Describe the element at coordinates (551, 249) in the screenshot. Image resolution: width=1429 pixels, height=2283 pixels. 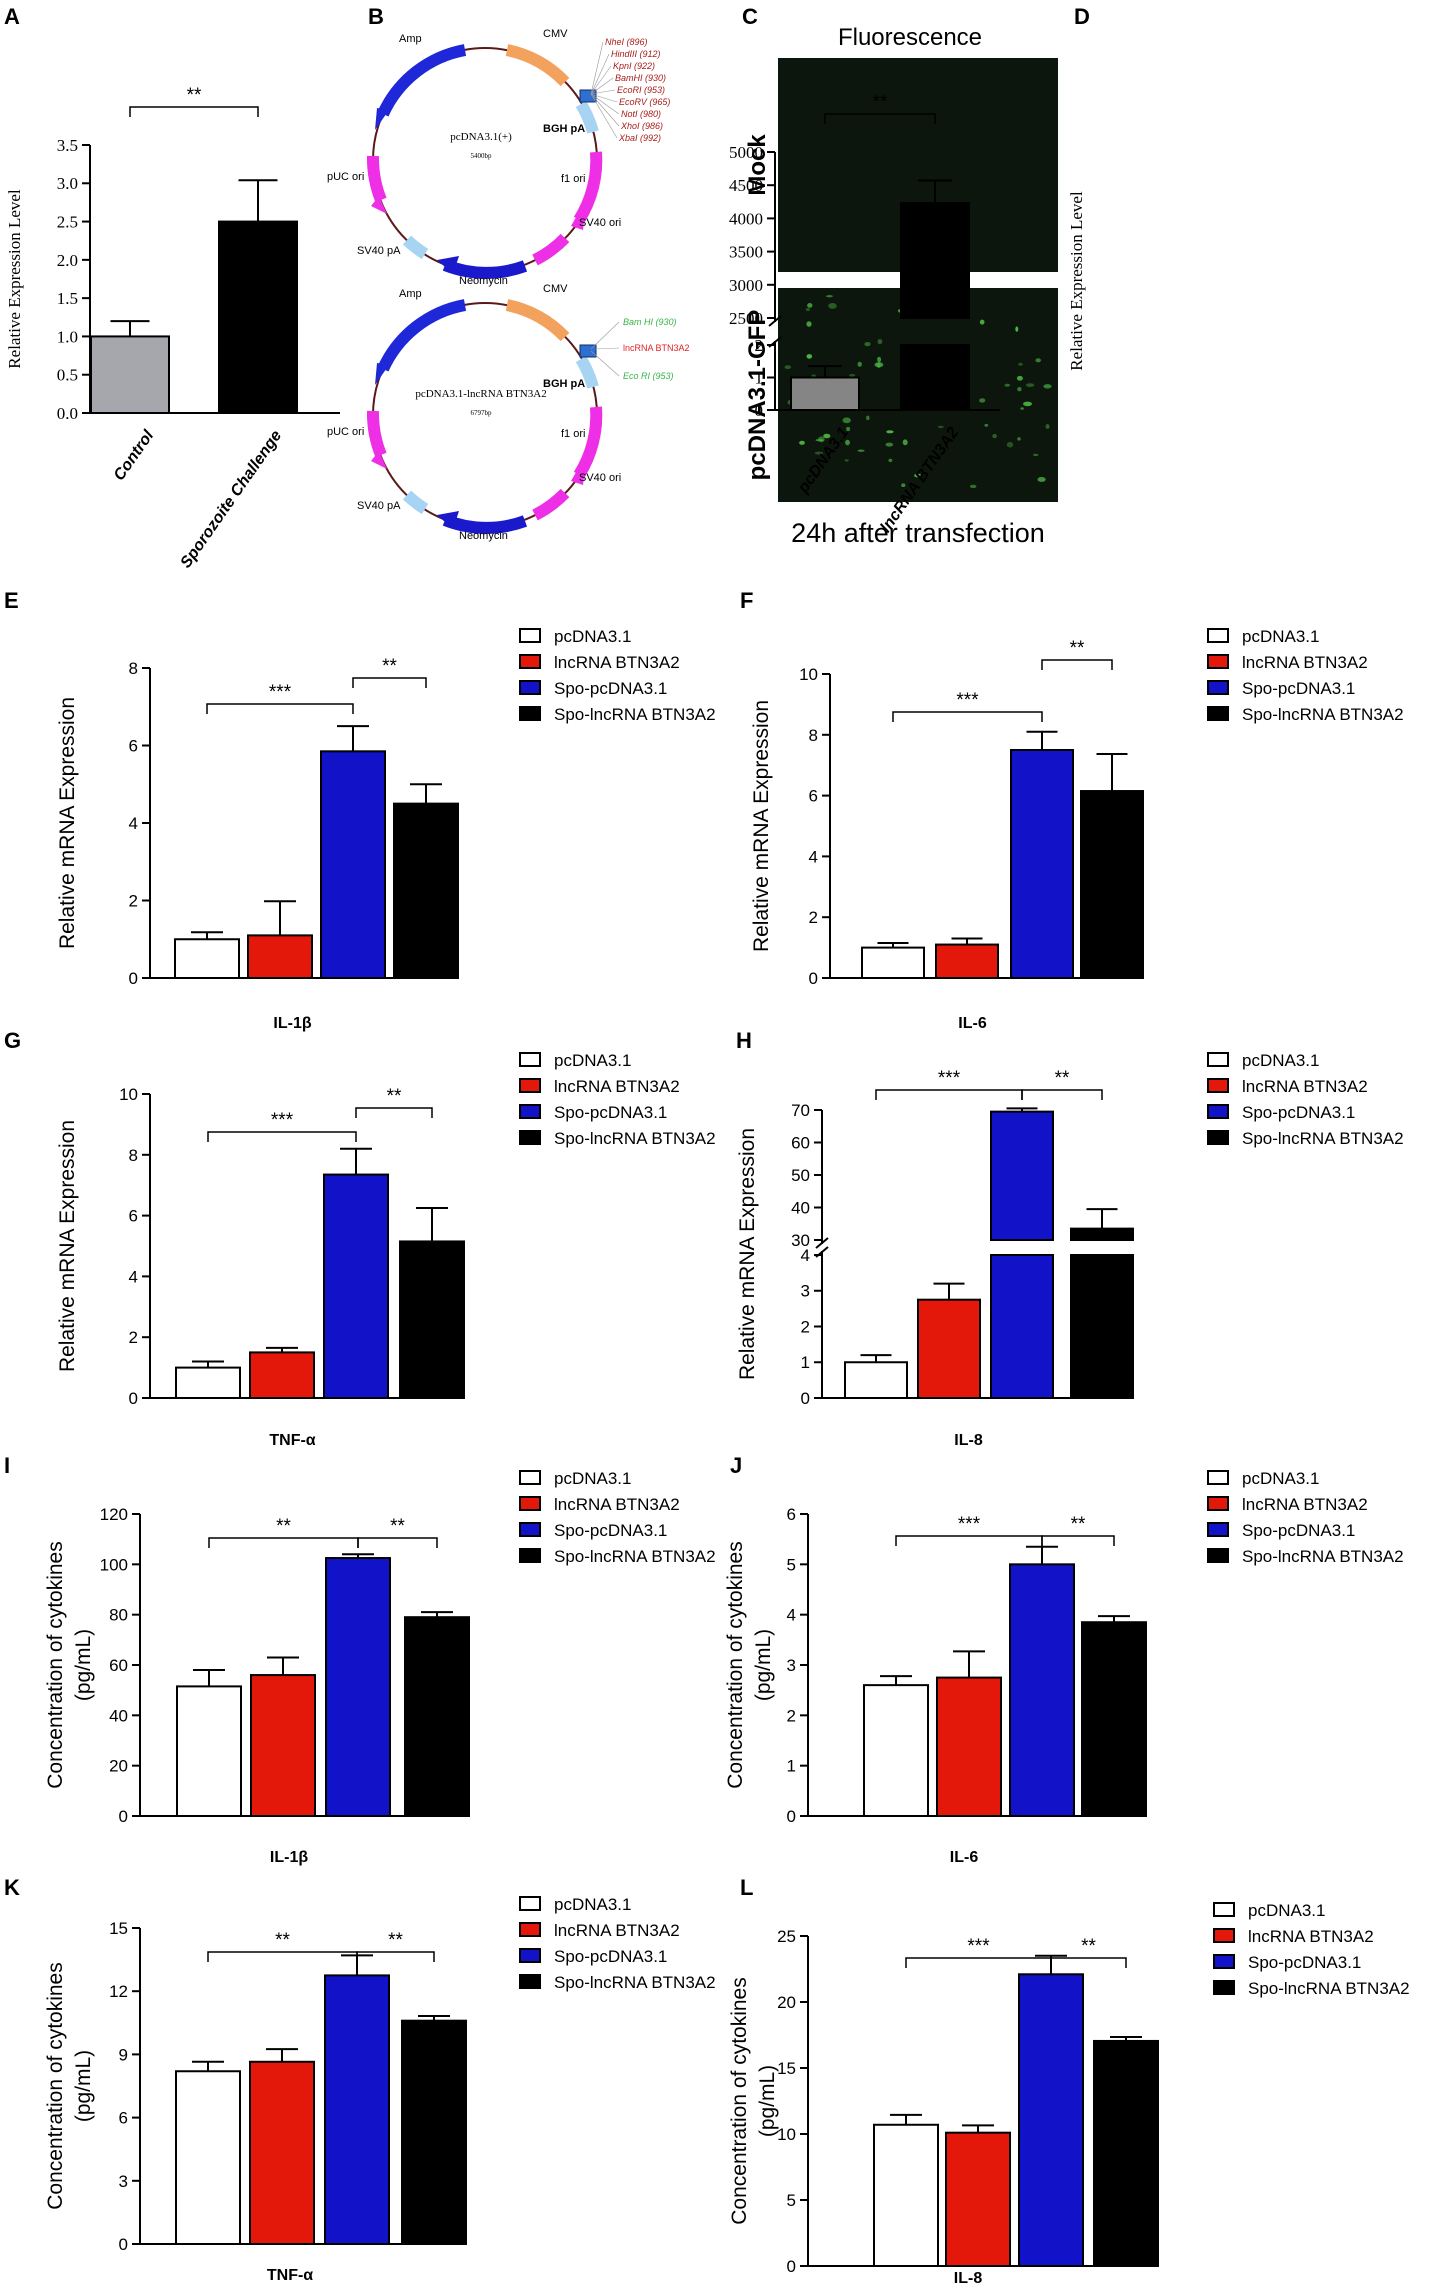
I see `sv40ori-arc` at that location.